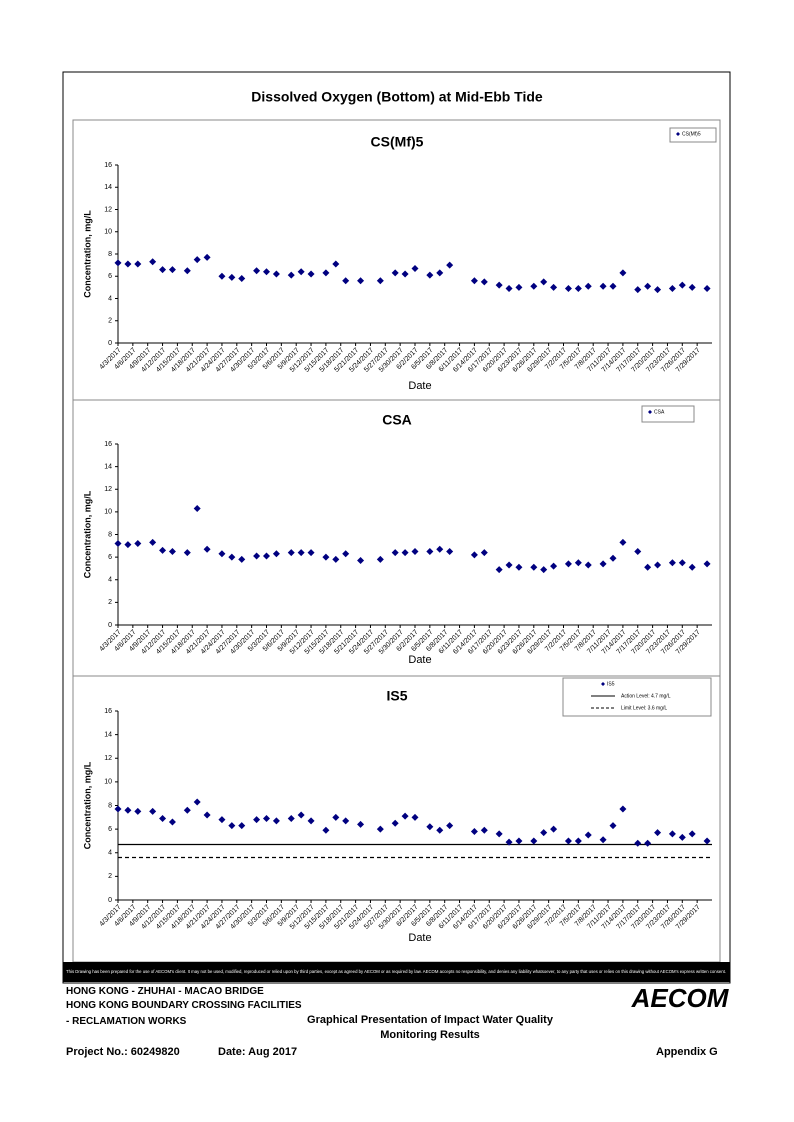 The width and height of the screenshot is (794, 1122). What do you see at coordinates (108, 489) in the screenshot?
I see `y-tick-label: 12` at bounding box center [108, 489].